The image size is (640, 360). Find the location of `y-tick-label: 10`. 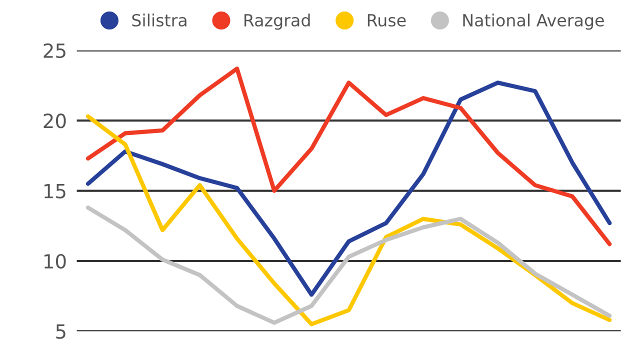

y-tick-label: 10 is located at coordinates (55, 261).